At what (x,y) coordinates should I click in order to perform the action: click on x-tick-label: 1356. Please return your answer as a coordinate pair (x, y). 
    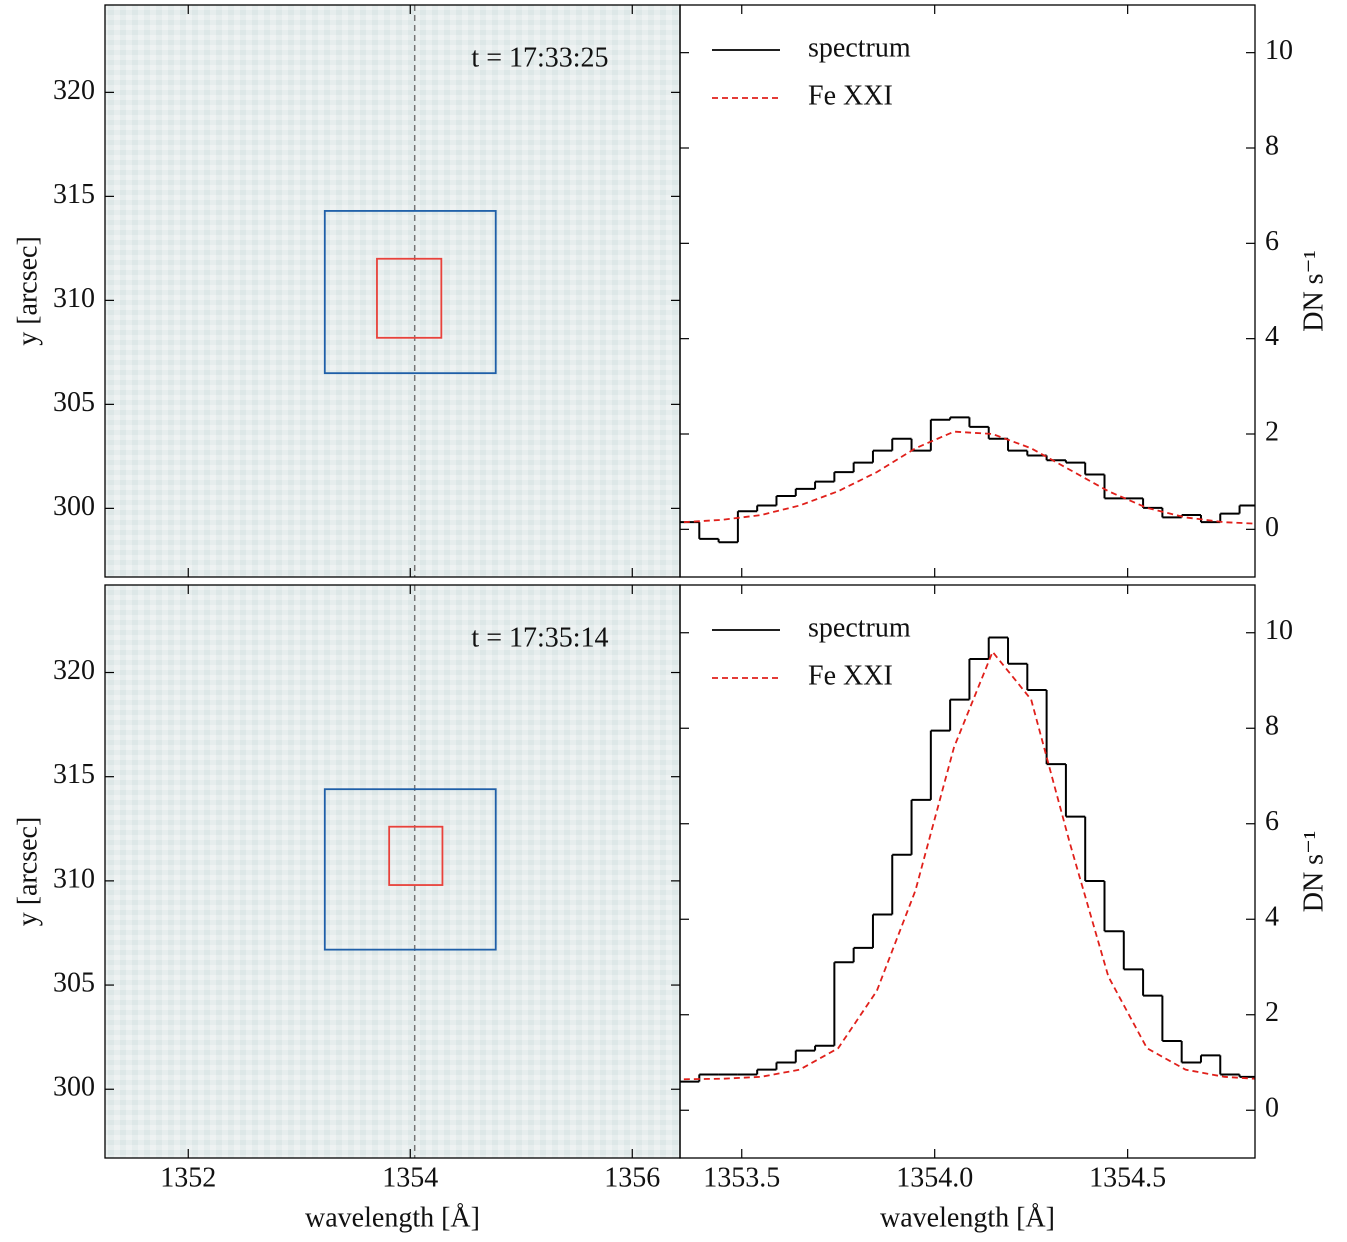
    Looking at the image, I should click on (632, 1177).